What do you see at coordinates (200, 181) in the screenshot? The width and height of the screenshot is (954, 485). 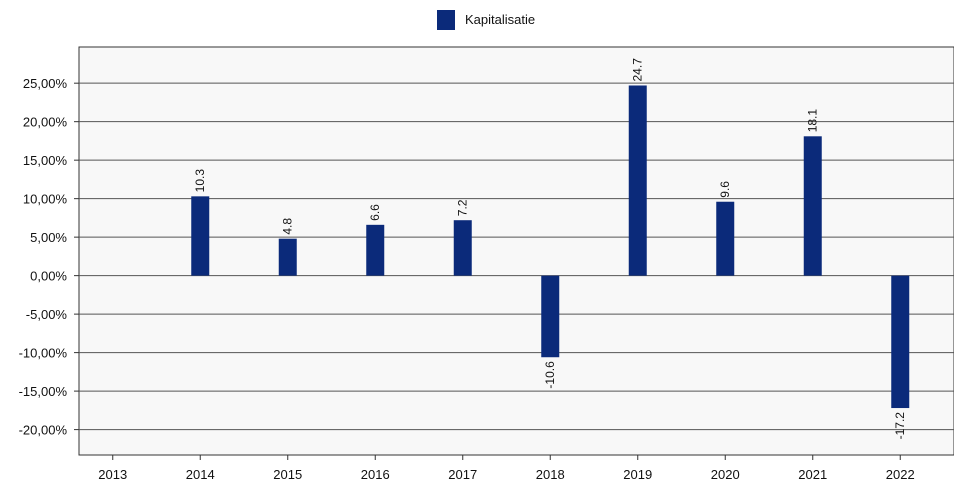 I see `data-label: 10.3` at bounding box center [200, 181].